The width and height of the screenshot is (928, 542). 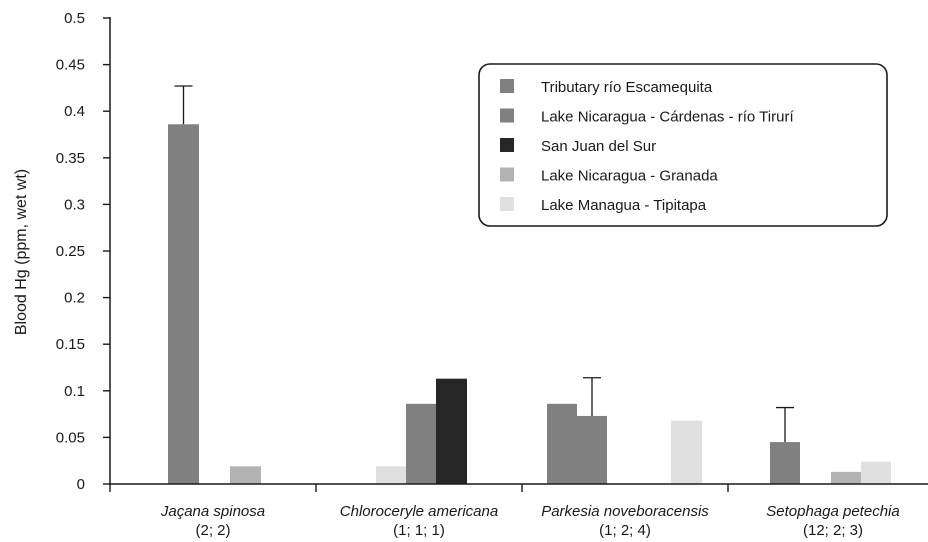 What do you see at coordinates (212, 511) in the screenshot?
I see `category-label: Jaçana spinosa` at bounding box center [212, 511].